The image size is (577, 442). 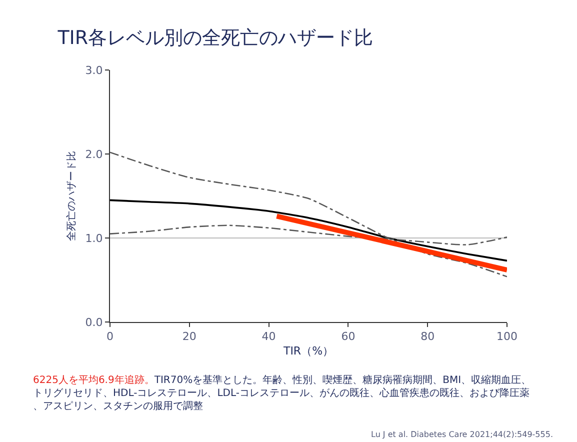 What do you see at coordinates (348, 337) in the screenshot?
I see `x-tick-label: 60` at bounding box center [348, 337].